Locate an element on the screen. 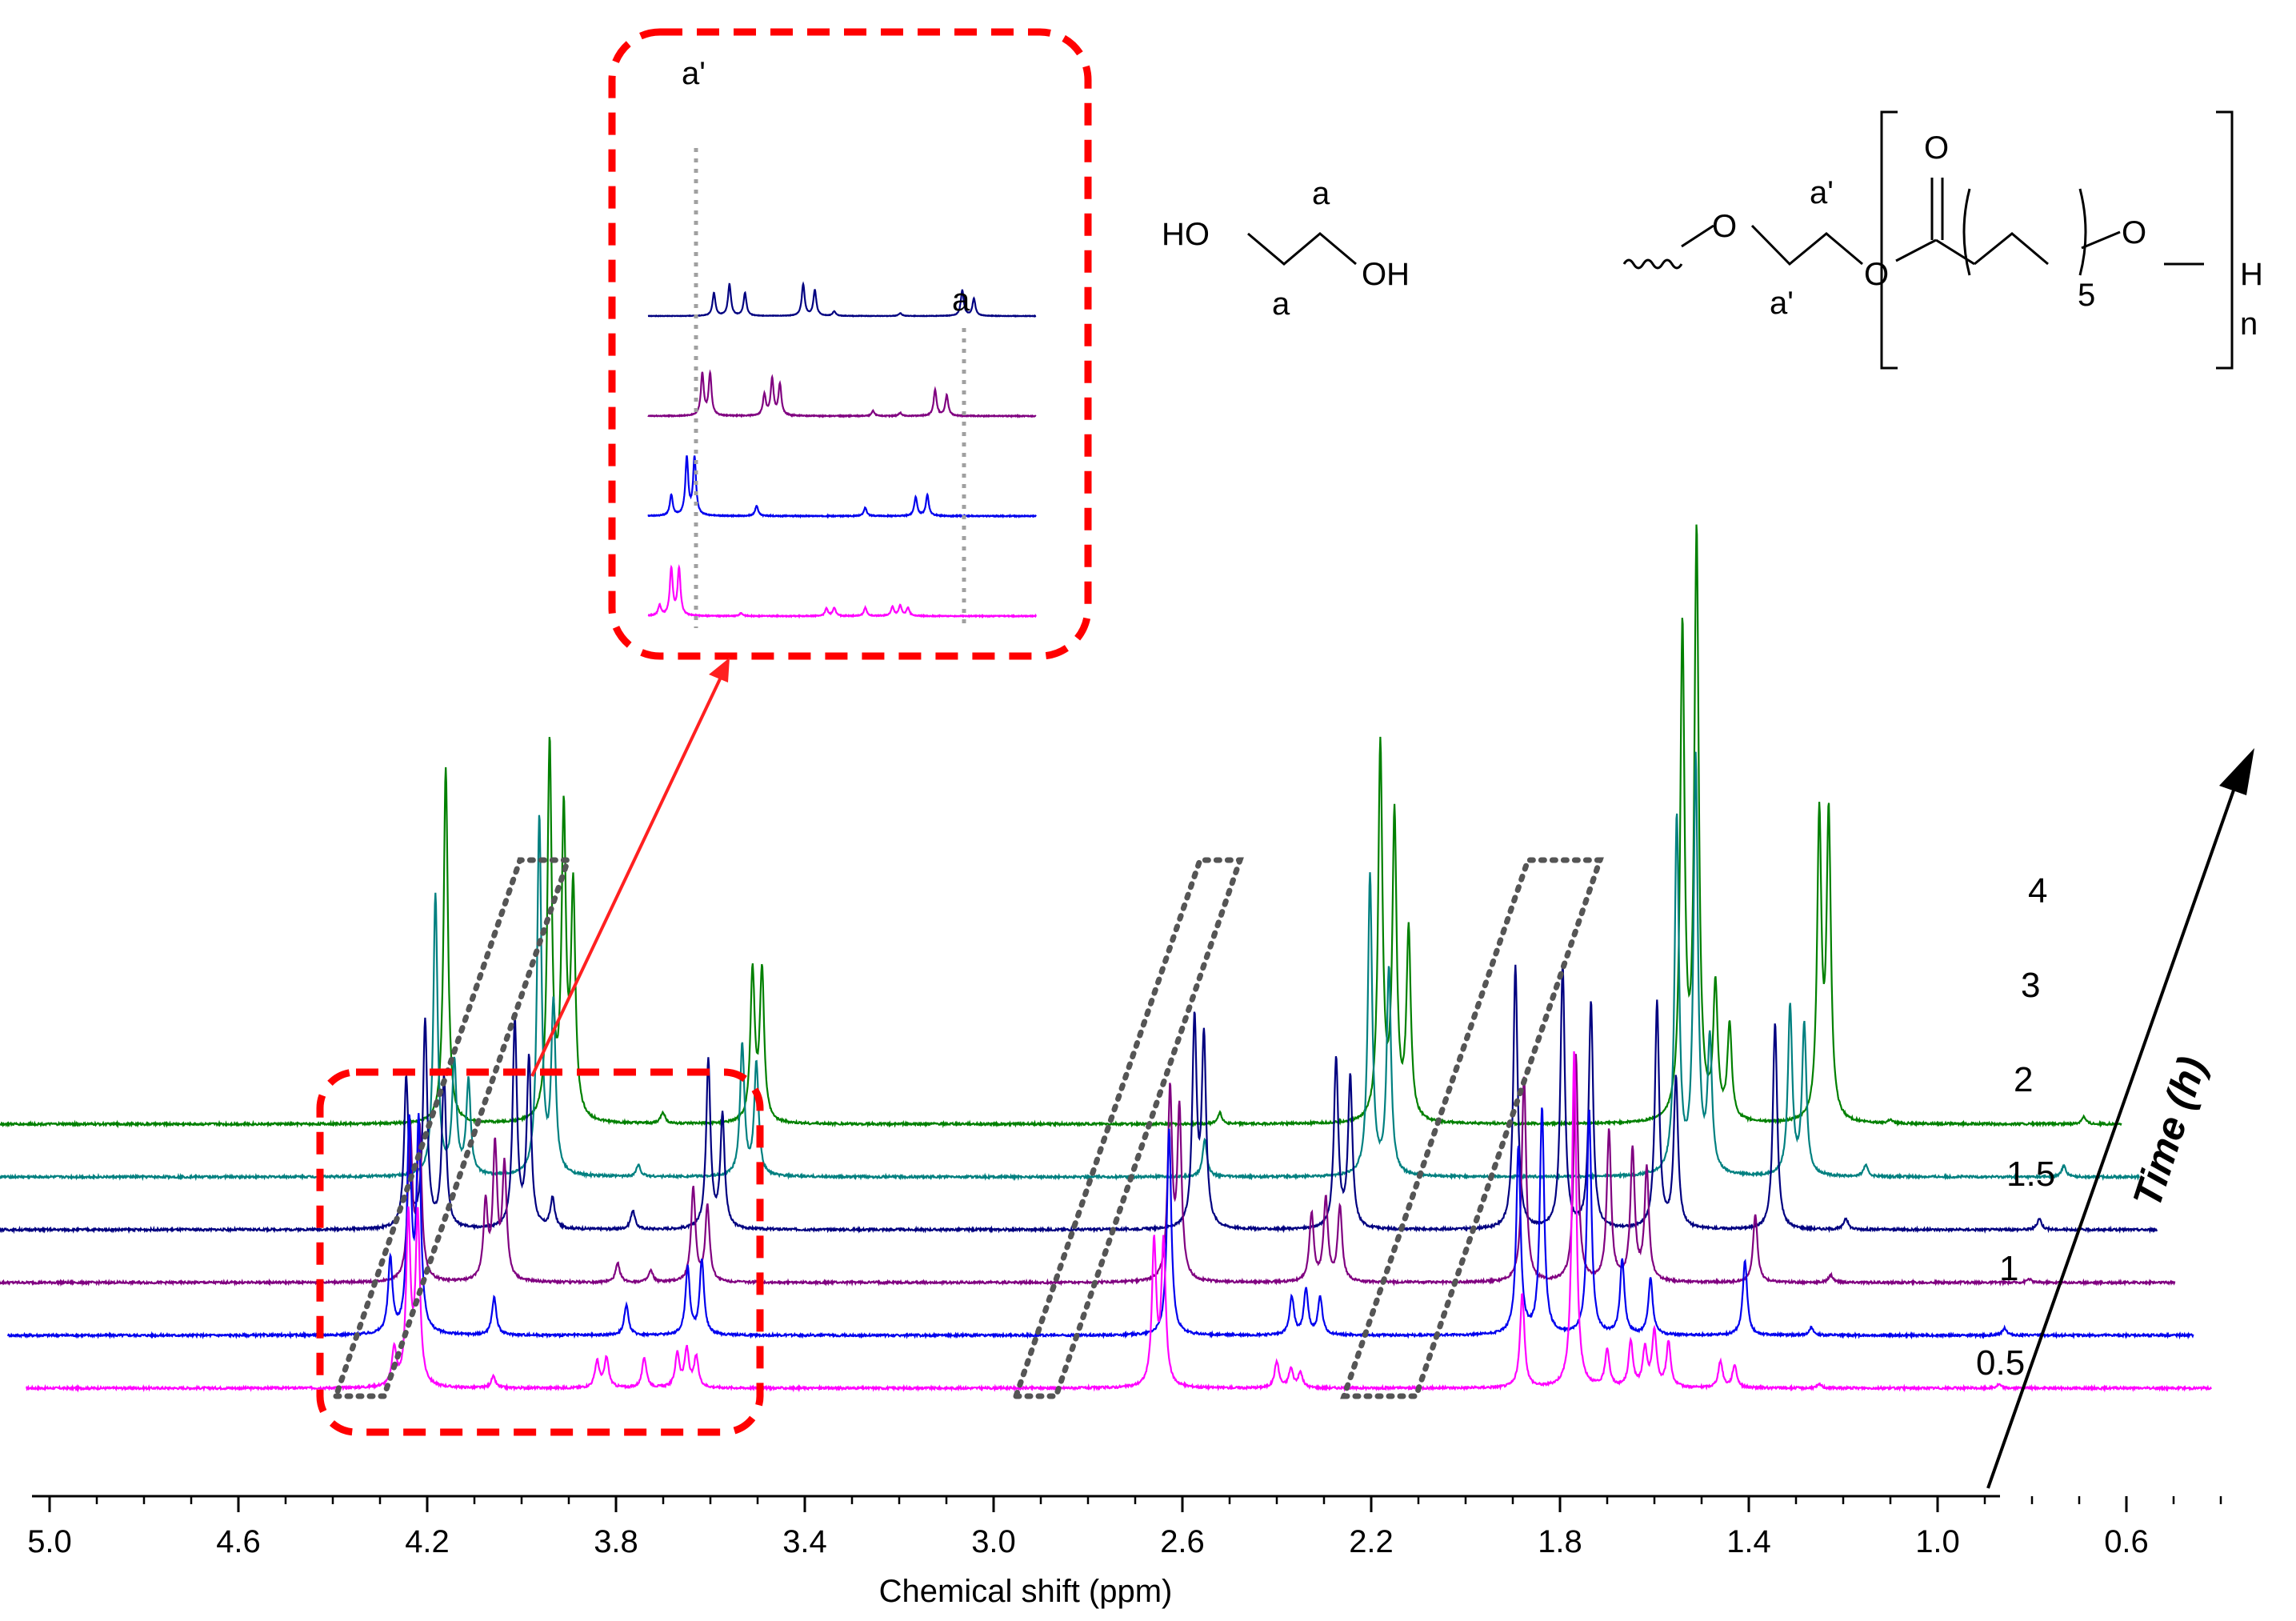 This screenshot has height=1621, width=2296. time-labels: 0.5 1 1.5 2 3 4 is located at coordinates (2015, 1127).